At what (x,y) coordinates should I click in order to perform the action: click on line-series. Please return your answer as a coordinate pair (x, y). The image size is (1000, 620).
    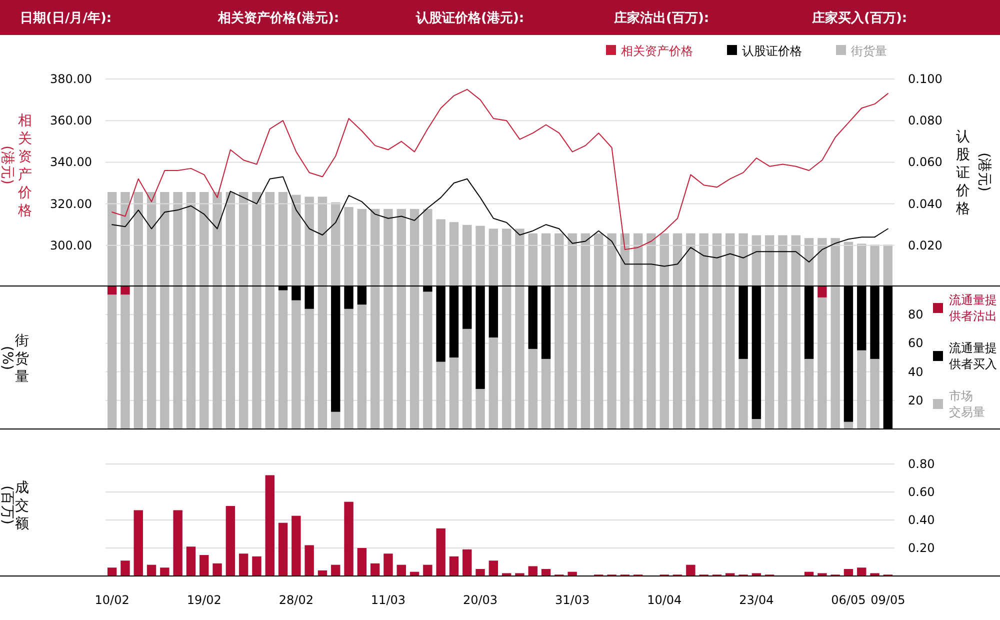
    Looking at the image, I should click on (500, 221).